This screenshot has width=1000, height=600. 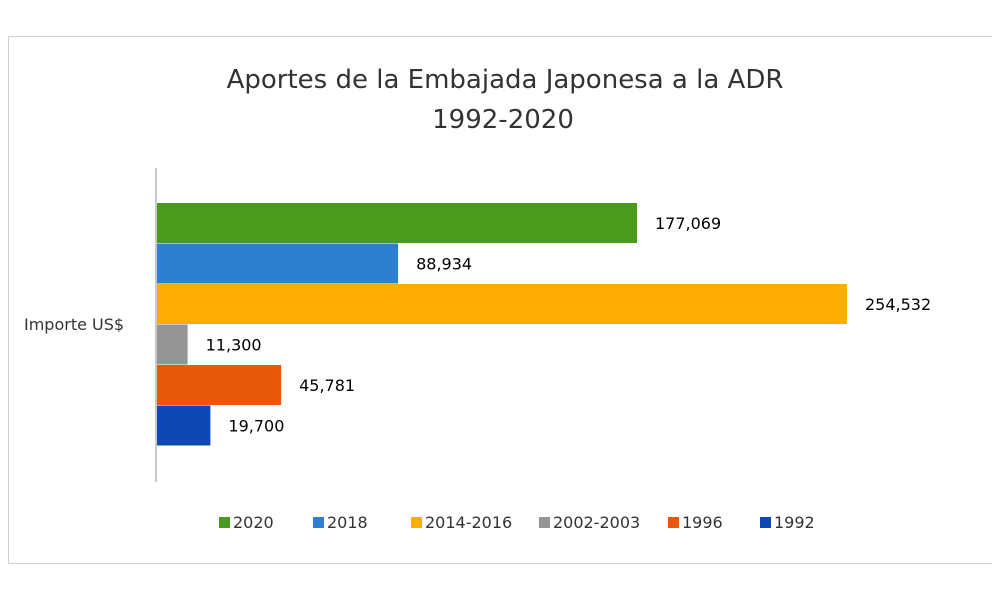 What do you see at coordinates (347, 522) in the screenshot?
I see `legend-label-2018: 2018` at bounding box center [347, 522].